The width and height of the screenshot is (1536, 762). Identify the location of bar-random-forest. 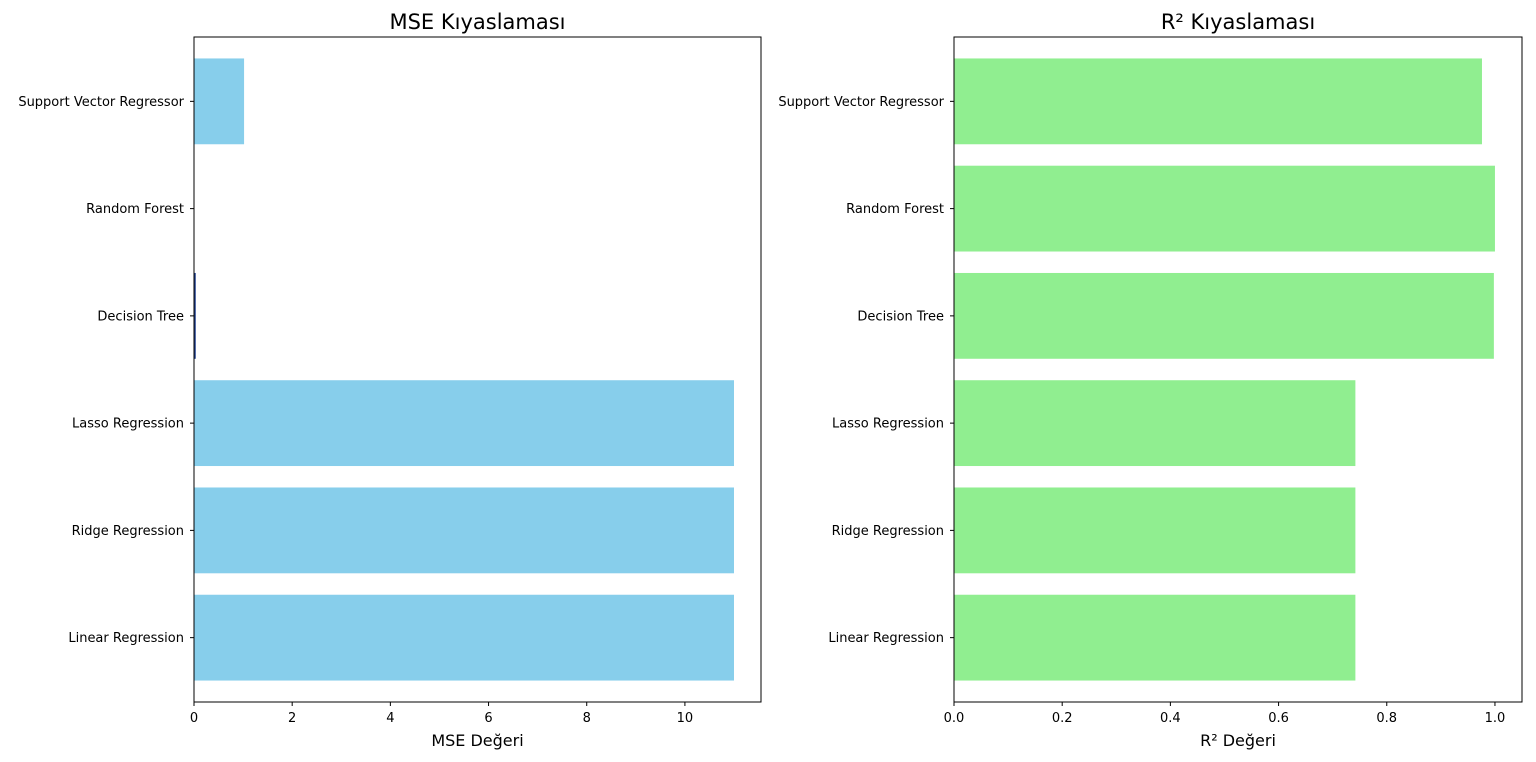
(1224, 208).